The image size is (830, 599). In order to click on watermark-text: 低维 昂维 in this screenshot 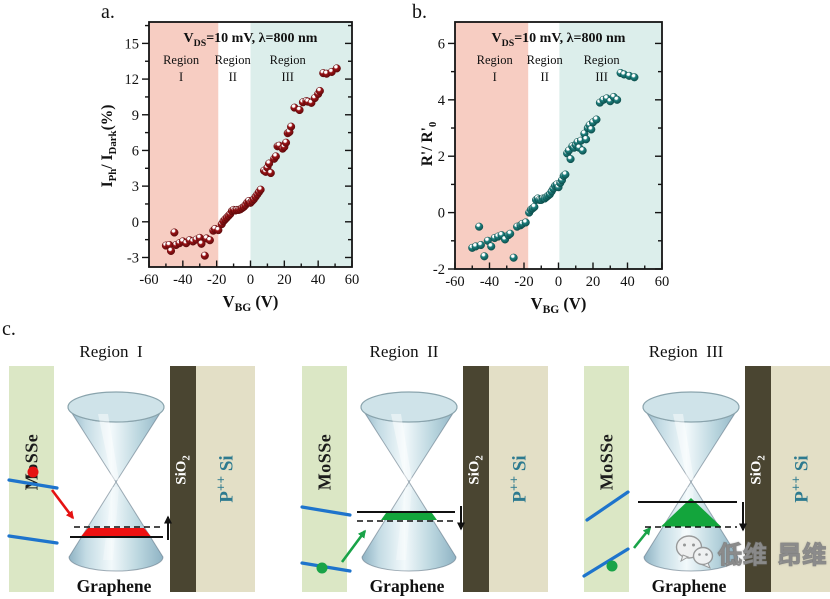, I will do `click(772, 554)`.